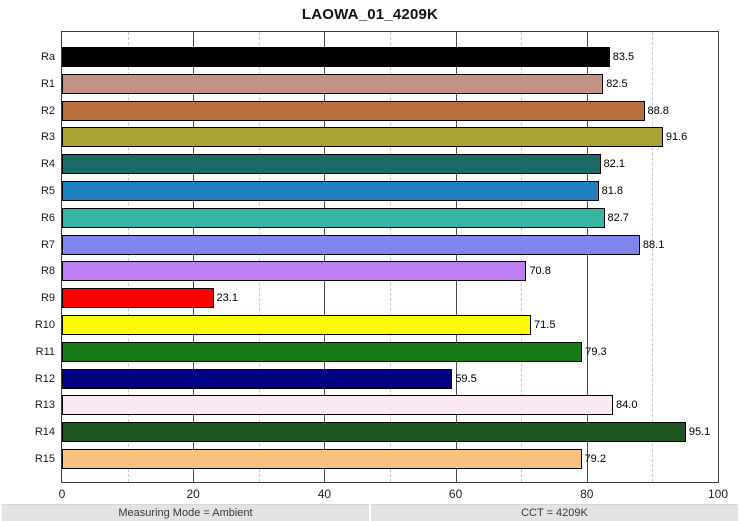 The width and height of the screenshot is (740, 521). I want to click on value-label-R15: 79.2, so click(595, 459).